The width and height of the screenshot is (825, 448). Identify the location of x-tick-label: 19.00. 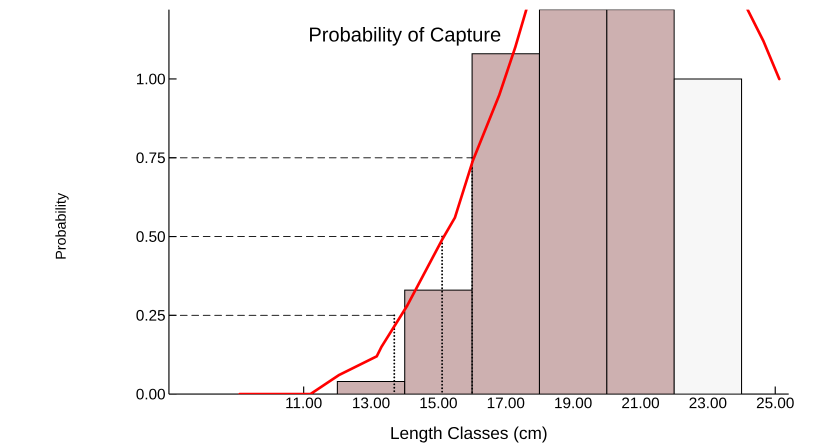
(573, 403).